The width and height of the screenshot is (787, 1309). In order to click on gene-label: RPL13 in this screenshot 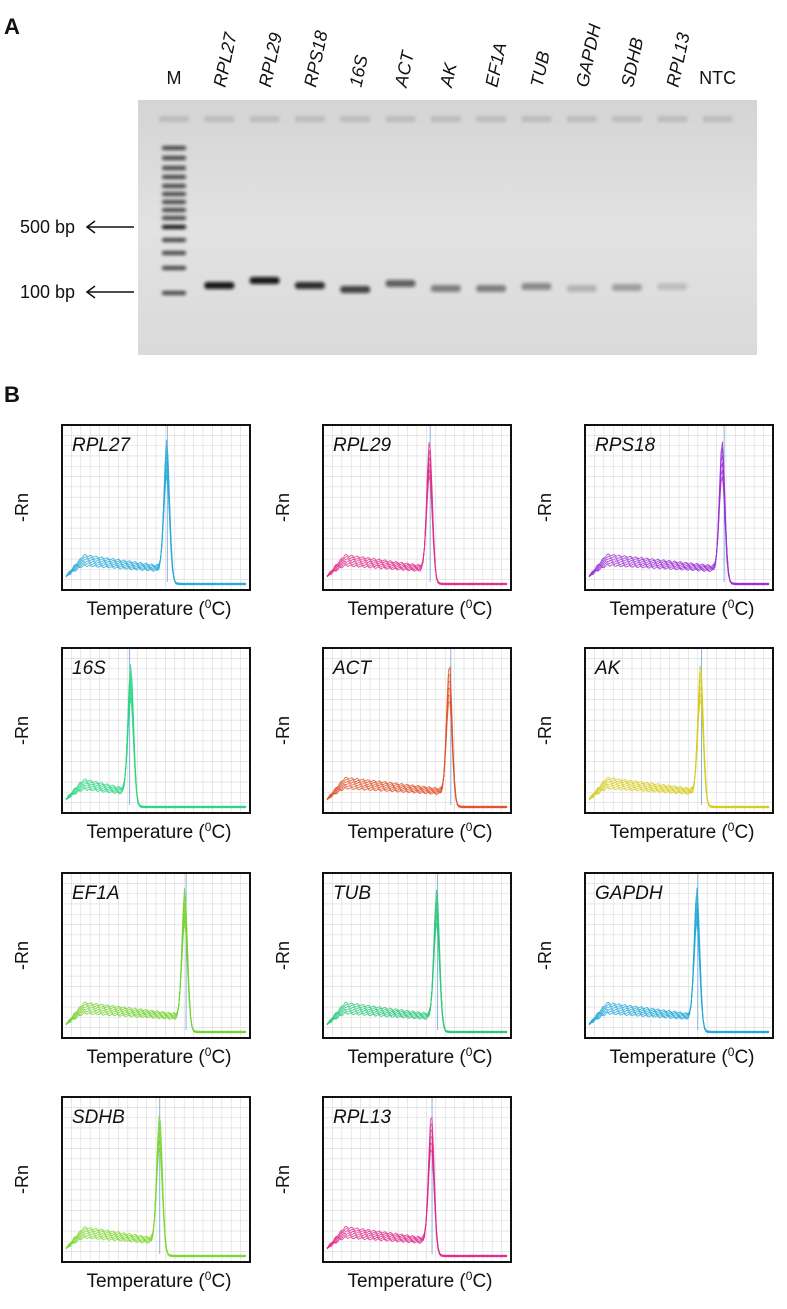, I will do `click(362, 1117)`.